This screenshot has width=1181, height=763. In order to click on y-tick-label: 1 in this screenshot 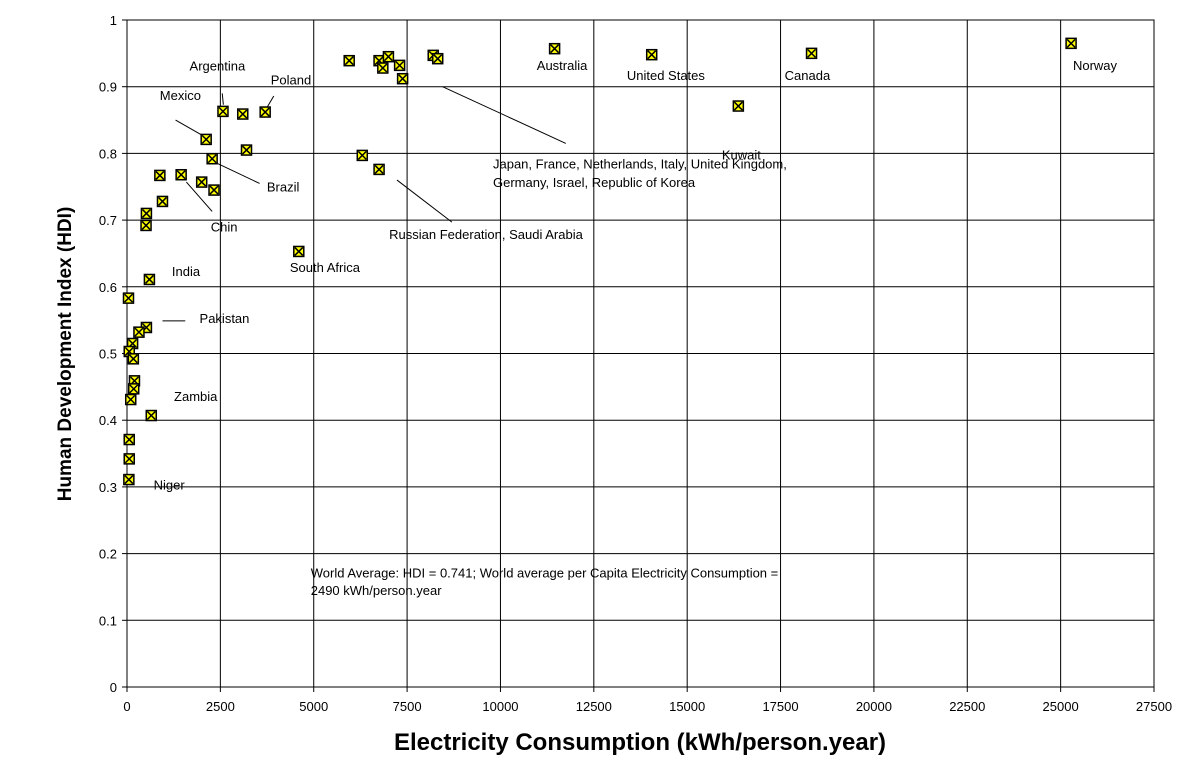, I will do `click(113, 20)`.